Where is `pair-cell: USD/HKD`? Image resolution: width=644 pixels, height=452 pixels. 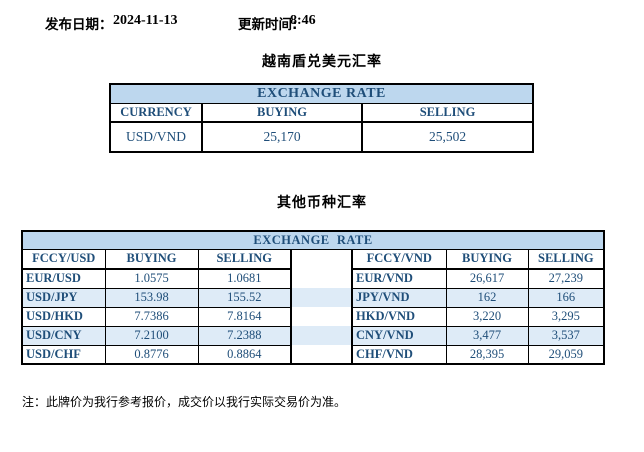
pair-cell: USD/HKD is located at coordinates (63, 316).